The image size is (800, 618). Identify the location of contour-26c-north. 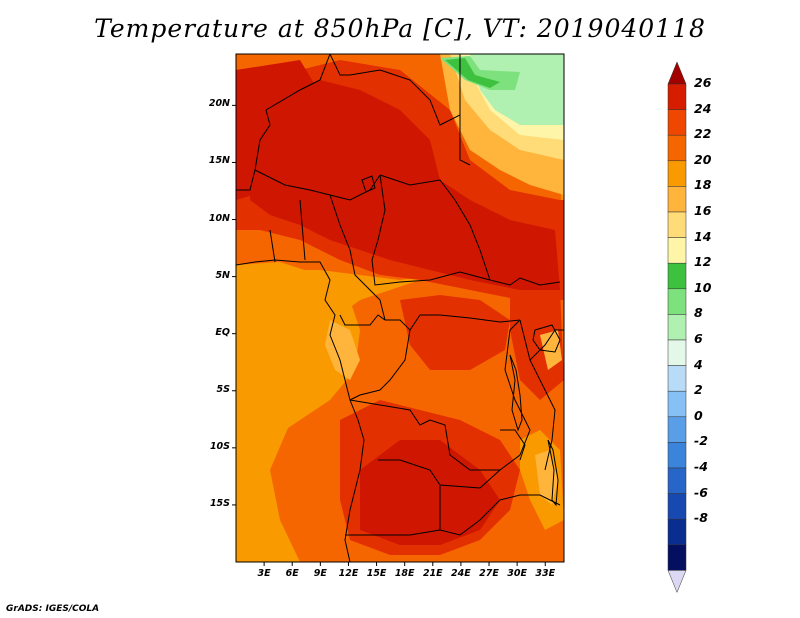
(405, 185).